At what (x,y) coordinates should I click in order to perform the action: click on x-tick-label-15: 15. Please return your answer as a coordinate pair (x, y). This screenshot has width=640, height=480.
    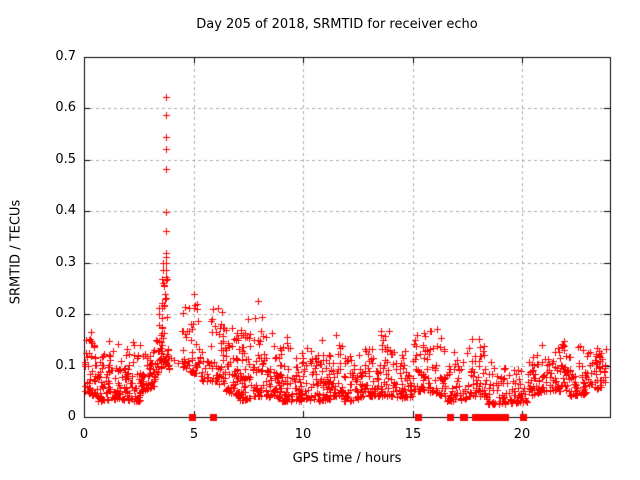
    Looking at the image, I should click on (413, 434).